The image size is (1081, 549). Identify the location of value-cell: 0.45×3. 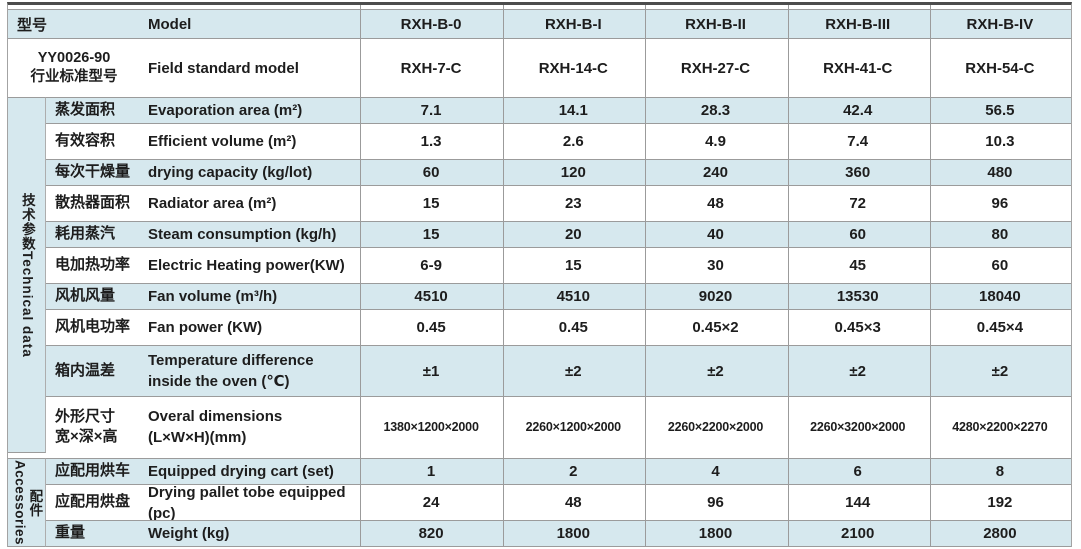
(857, 327).